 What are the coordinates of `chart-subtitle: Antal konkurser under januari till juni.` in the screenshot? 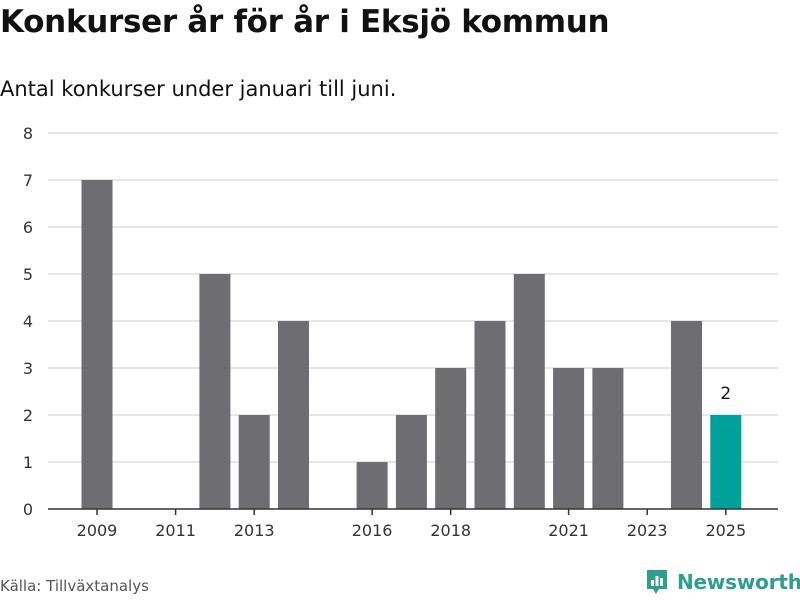 It's located at (198, 89).